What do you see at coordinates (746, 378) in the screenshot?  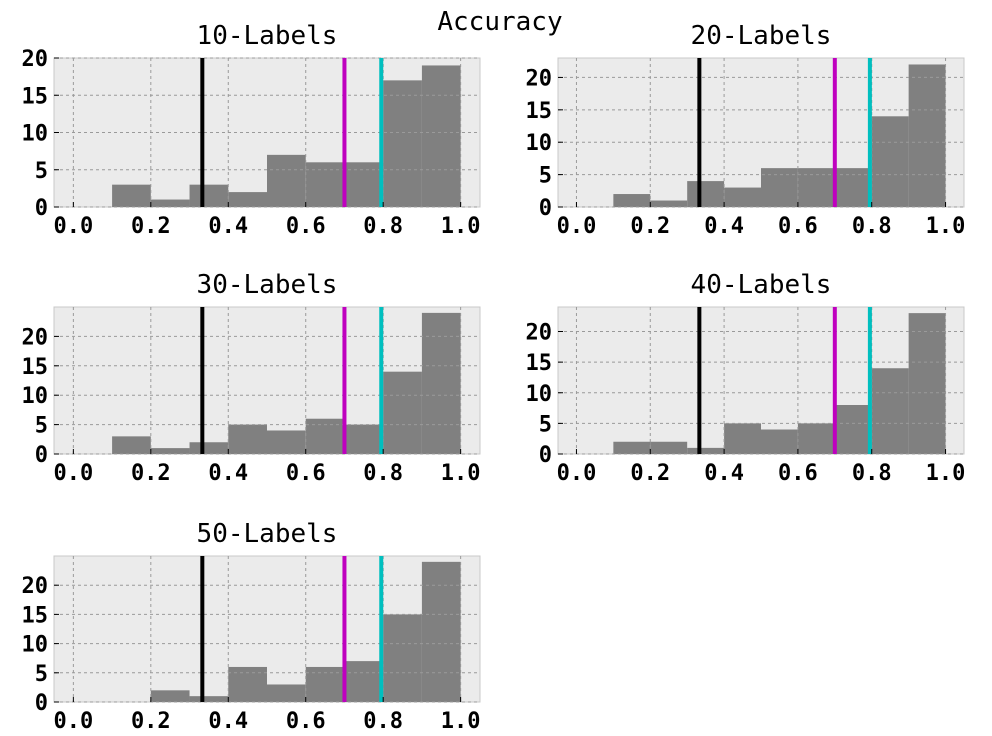 I see `subplot-4: 0.0 0.2 0.4 0.6 0.8 1.0 0 5 10 15 20 40-Labels` at bounding box center [746, 378].